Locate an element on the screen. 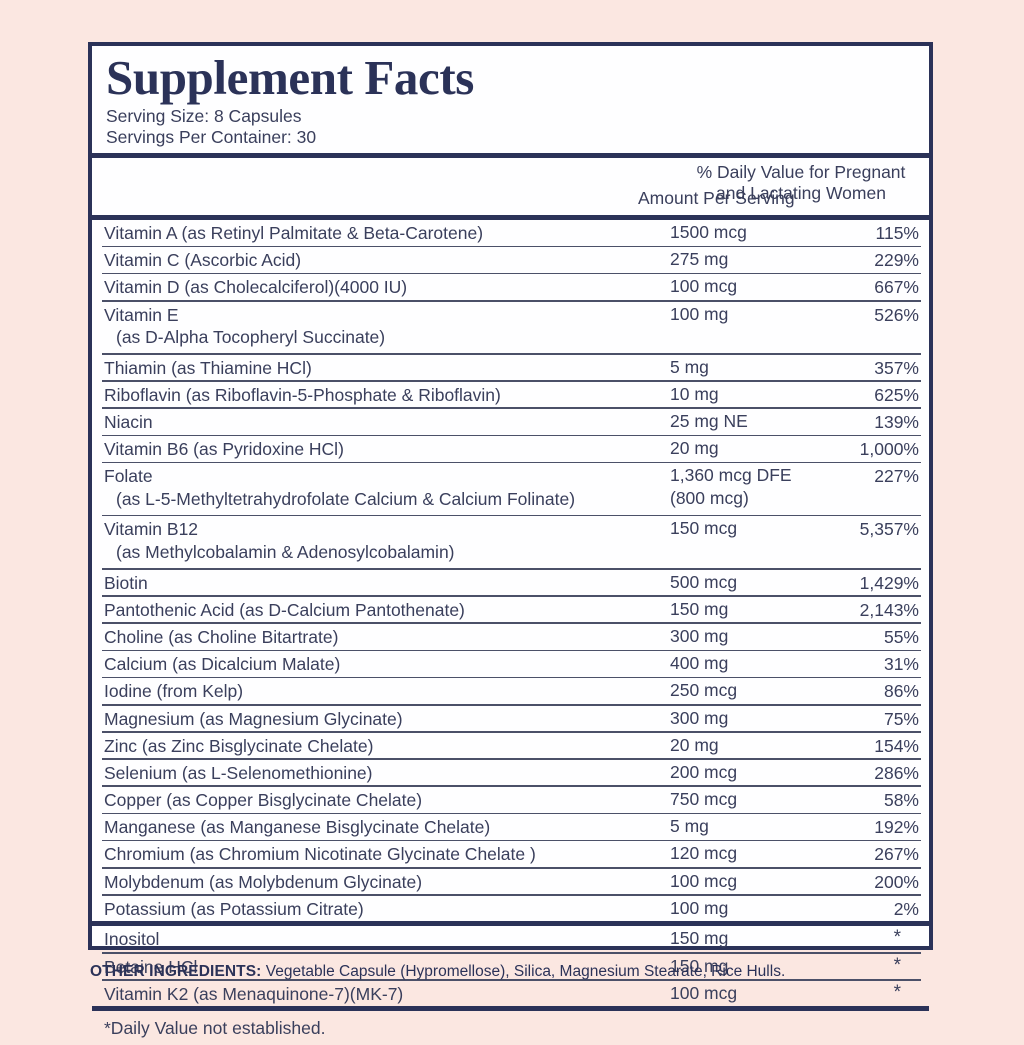 The width and height of the screenshot is (1024, 1045). nutrient-daily-value: 2,143% is located at coordinates (889, 609).